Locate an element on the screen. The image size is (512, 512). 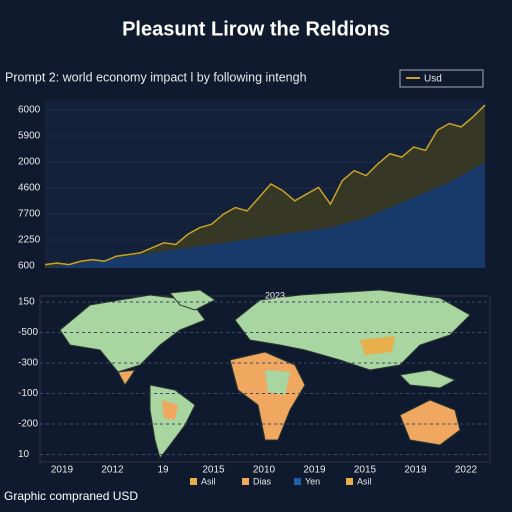
y-tick-label: 6000 is located at coordinates (29, 110).